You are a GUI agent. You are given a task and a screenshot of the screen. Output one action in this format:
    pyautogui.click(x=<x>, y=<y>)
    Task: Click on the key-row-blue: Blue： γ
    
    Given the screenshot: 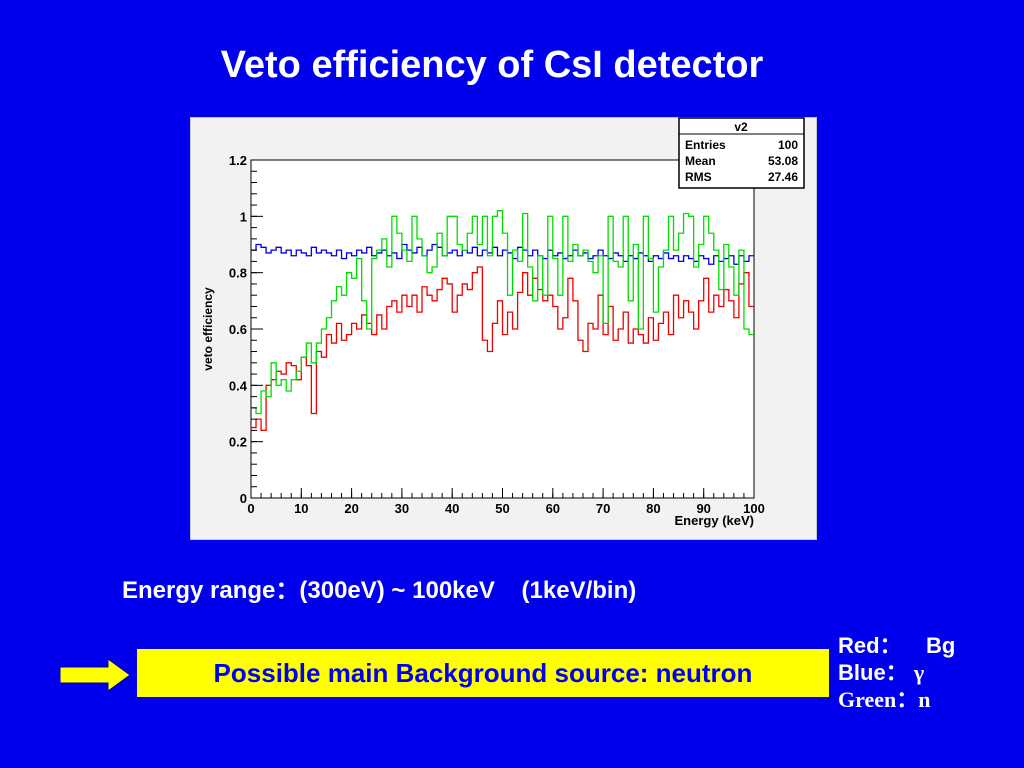 What is the action you would take?
    pyautogui.click(x=896, y=672)
    